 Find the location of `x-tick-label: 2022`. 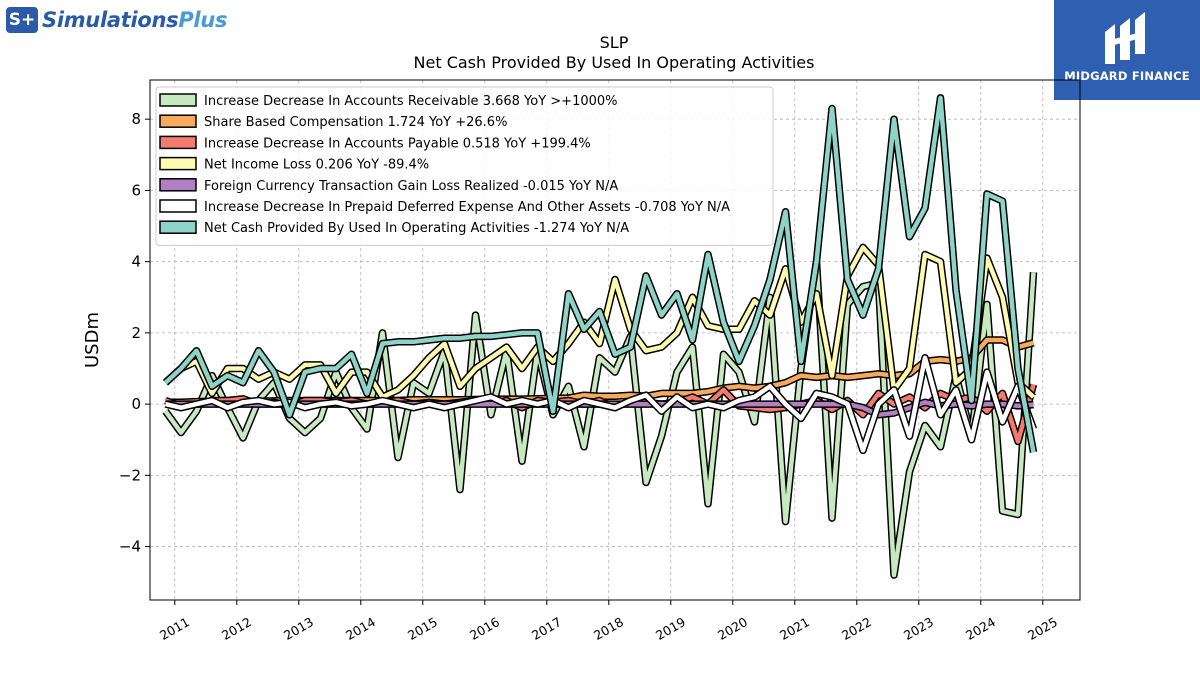

x-tick-label: 2022 is located at coordinates (856, 628).